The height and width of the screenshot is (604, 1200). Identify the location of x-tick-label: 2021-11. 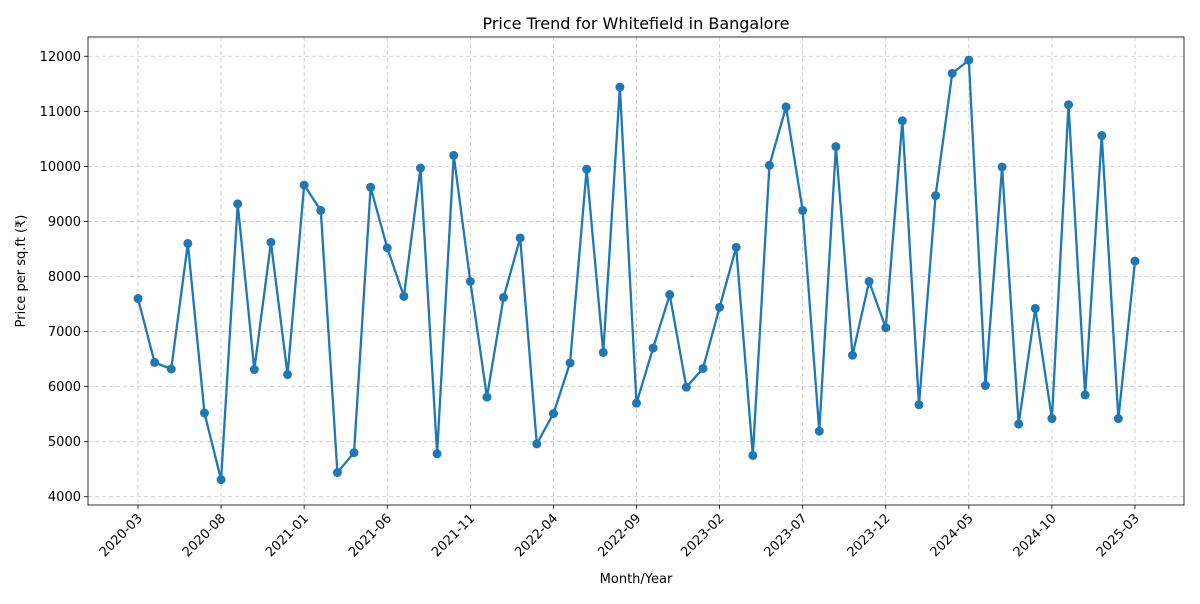
(453, 535).